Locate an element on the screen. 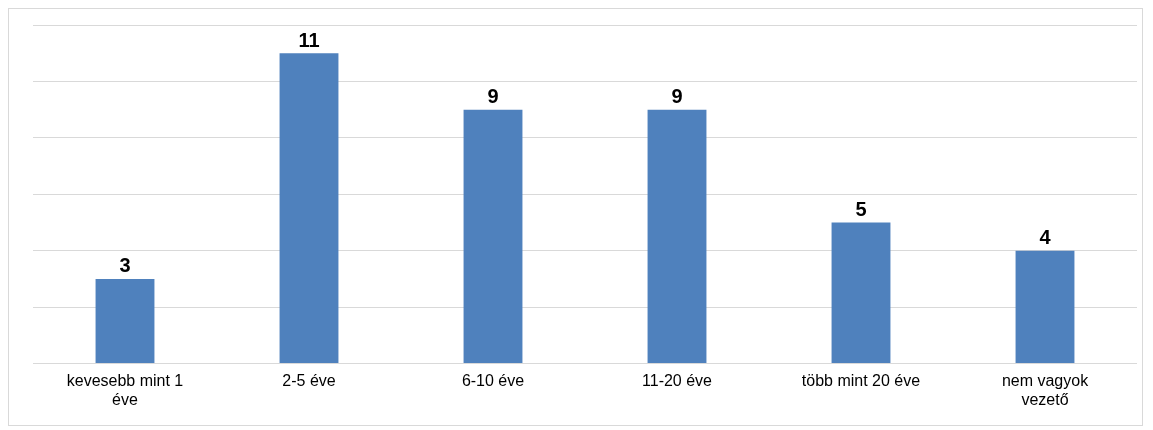 Image resolution: width=1153 pixels, height=430 pixels. x-tick-label: kevesebb mint 1 éve is located at coordinates (125, 389).